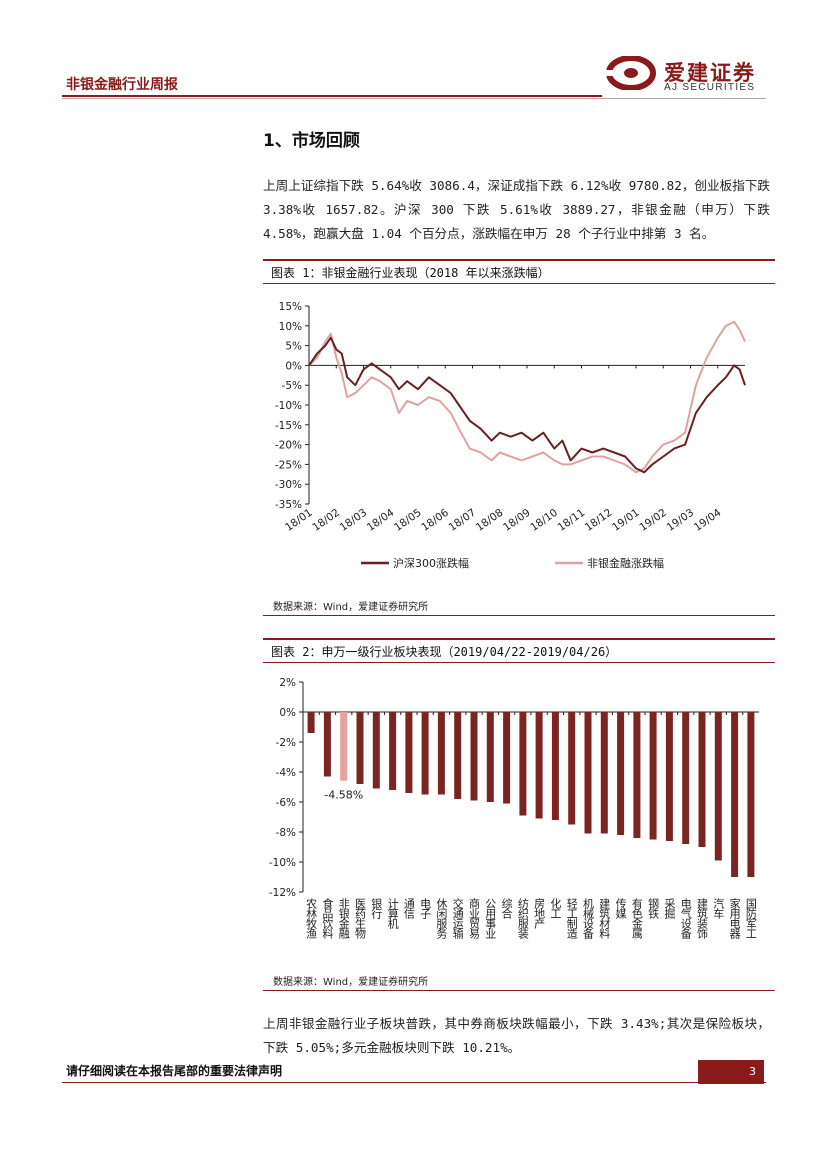 The width and height of the screenshot is (827, 1169). What do you see at coordinates (288, 485) in the screenshot?
I see `y-tick-label: -30%` at bounding box center [288, 485].